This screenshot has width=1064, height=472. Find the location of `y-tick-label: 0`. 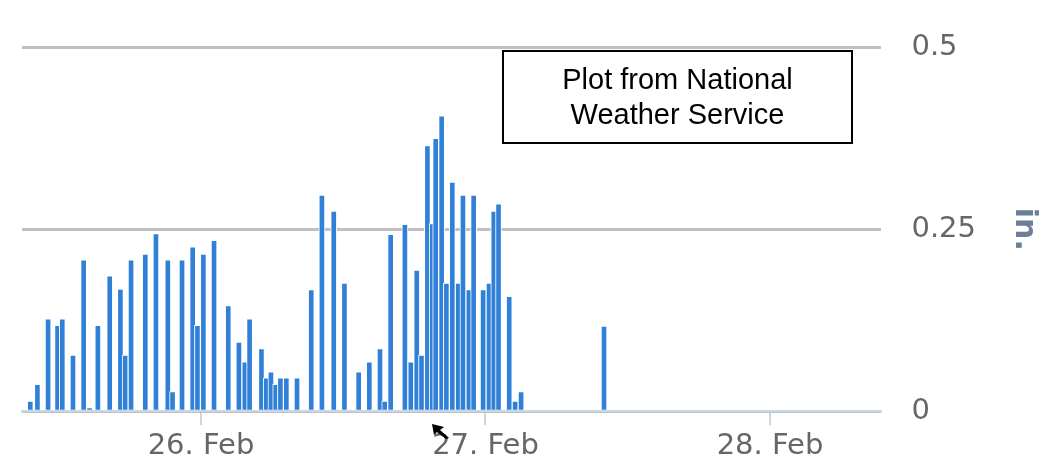

y-tick-label: 0 is located at coordinates (920, 408).